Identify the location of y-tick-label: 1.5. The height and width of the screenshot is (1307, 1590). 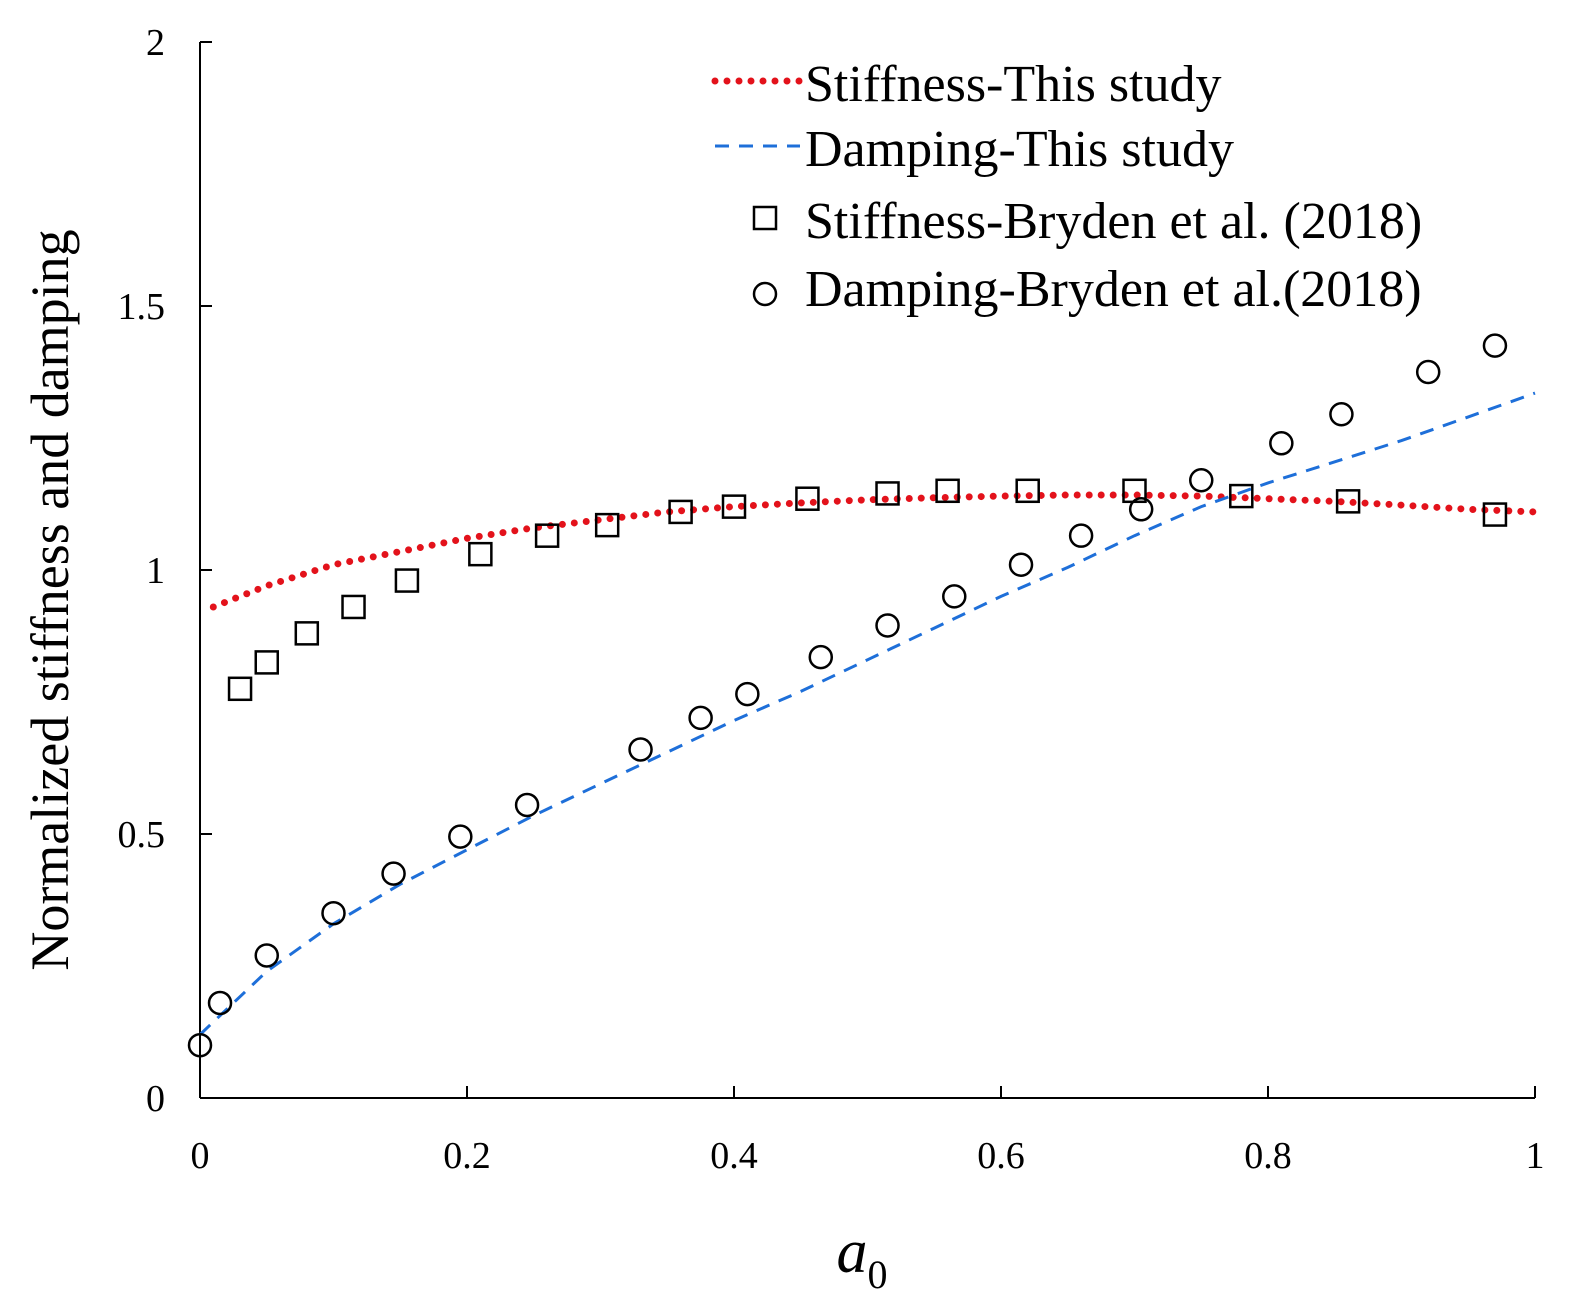
(142, 307).